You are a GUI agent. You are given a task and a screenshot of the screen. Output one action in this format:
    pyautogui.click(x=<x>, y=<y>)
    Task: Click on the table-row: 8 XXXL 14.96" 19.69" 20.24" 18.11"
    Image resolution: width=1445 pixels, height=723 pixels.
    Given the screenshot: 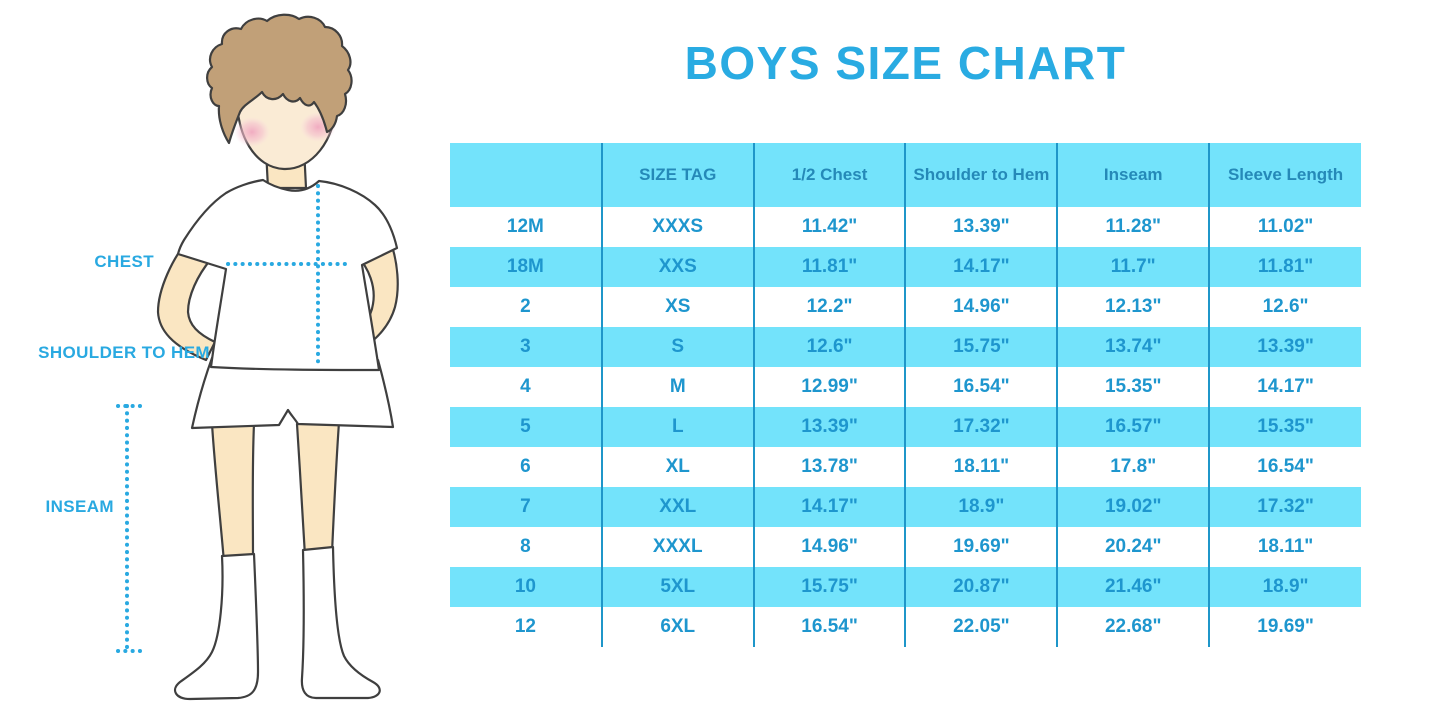 What is the action you would take?
    pyautogui.click(x=905, y=547)
    